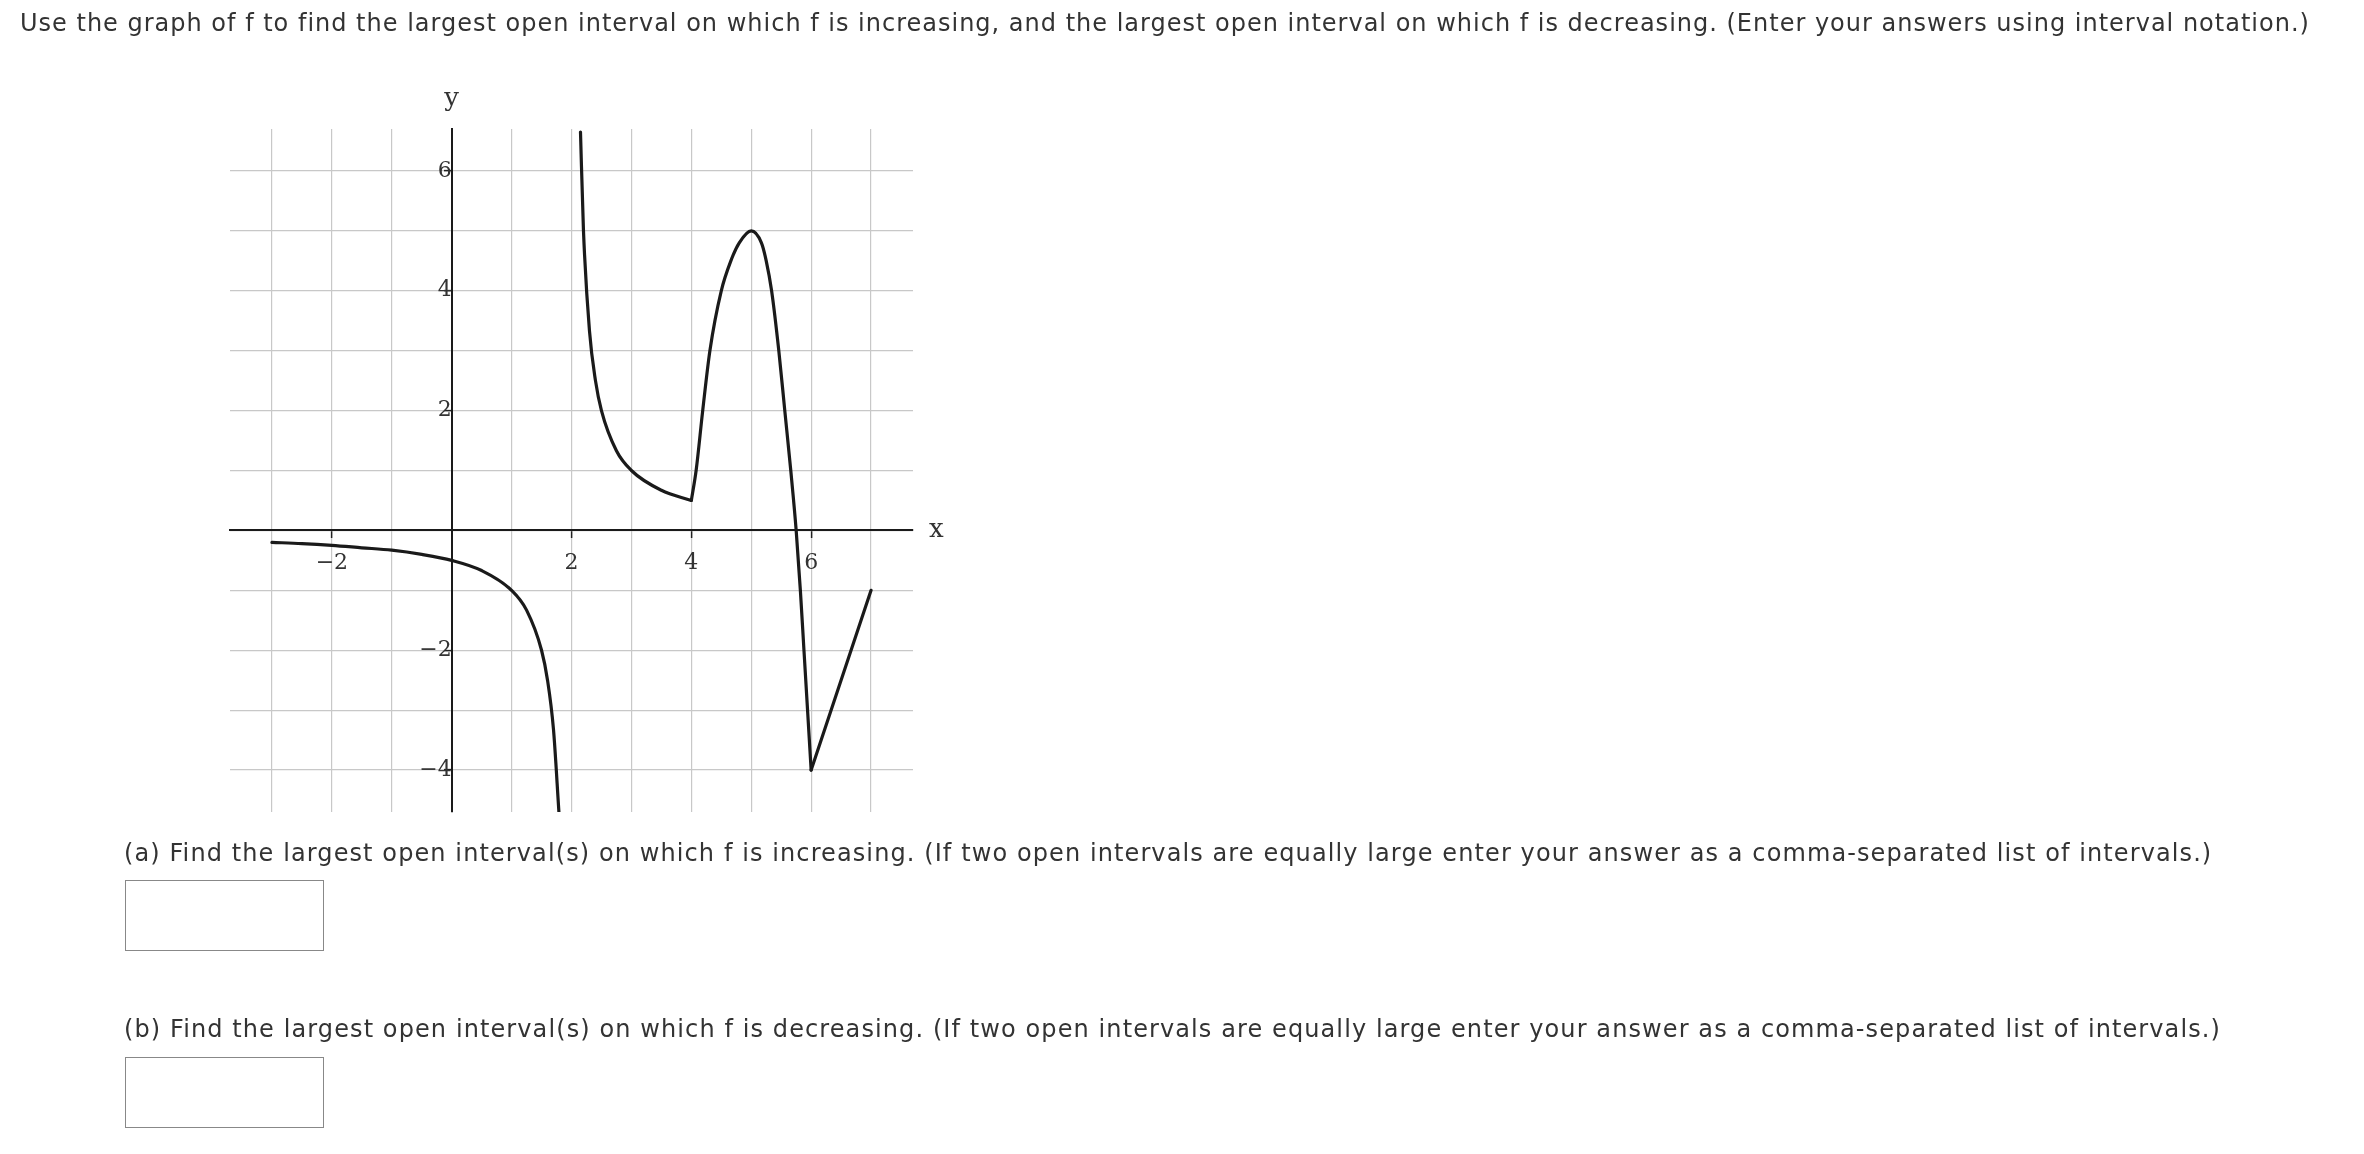 The image size is (2364, 1154). What do you see at coordinates (435, 768) in the screenshot?
I see `y-tick-label: −4` at bounding box center [435, 768].